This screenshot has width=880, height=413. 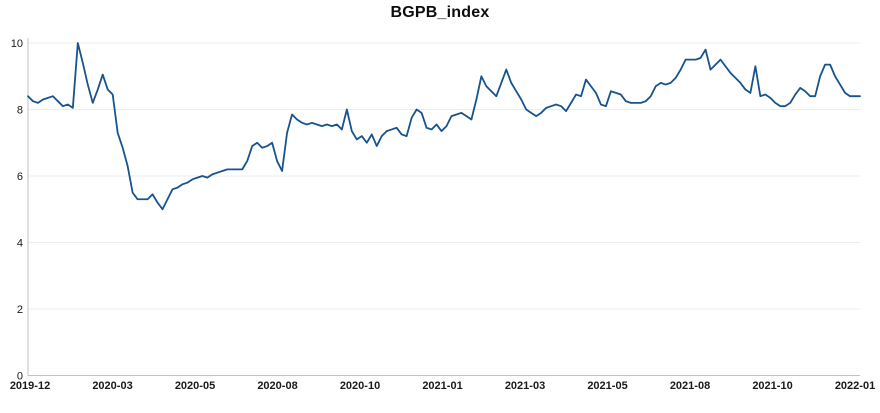 I want to click on x-tick-label-2021-05: 2021-05, so click(x=607, y=386).